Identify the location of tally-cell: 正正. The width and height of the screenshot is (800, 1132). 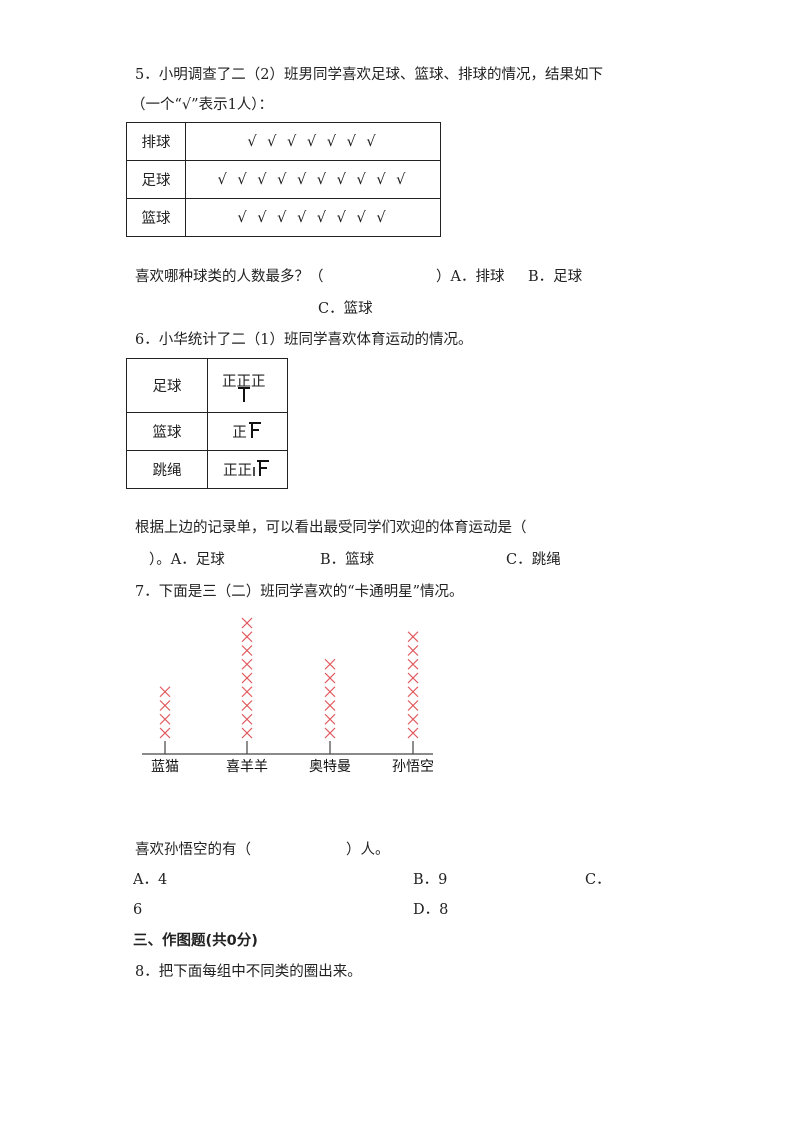
(247, 469).